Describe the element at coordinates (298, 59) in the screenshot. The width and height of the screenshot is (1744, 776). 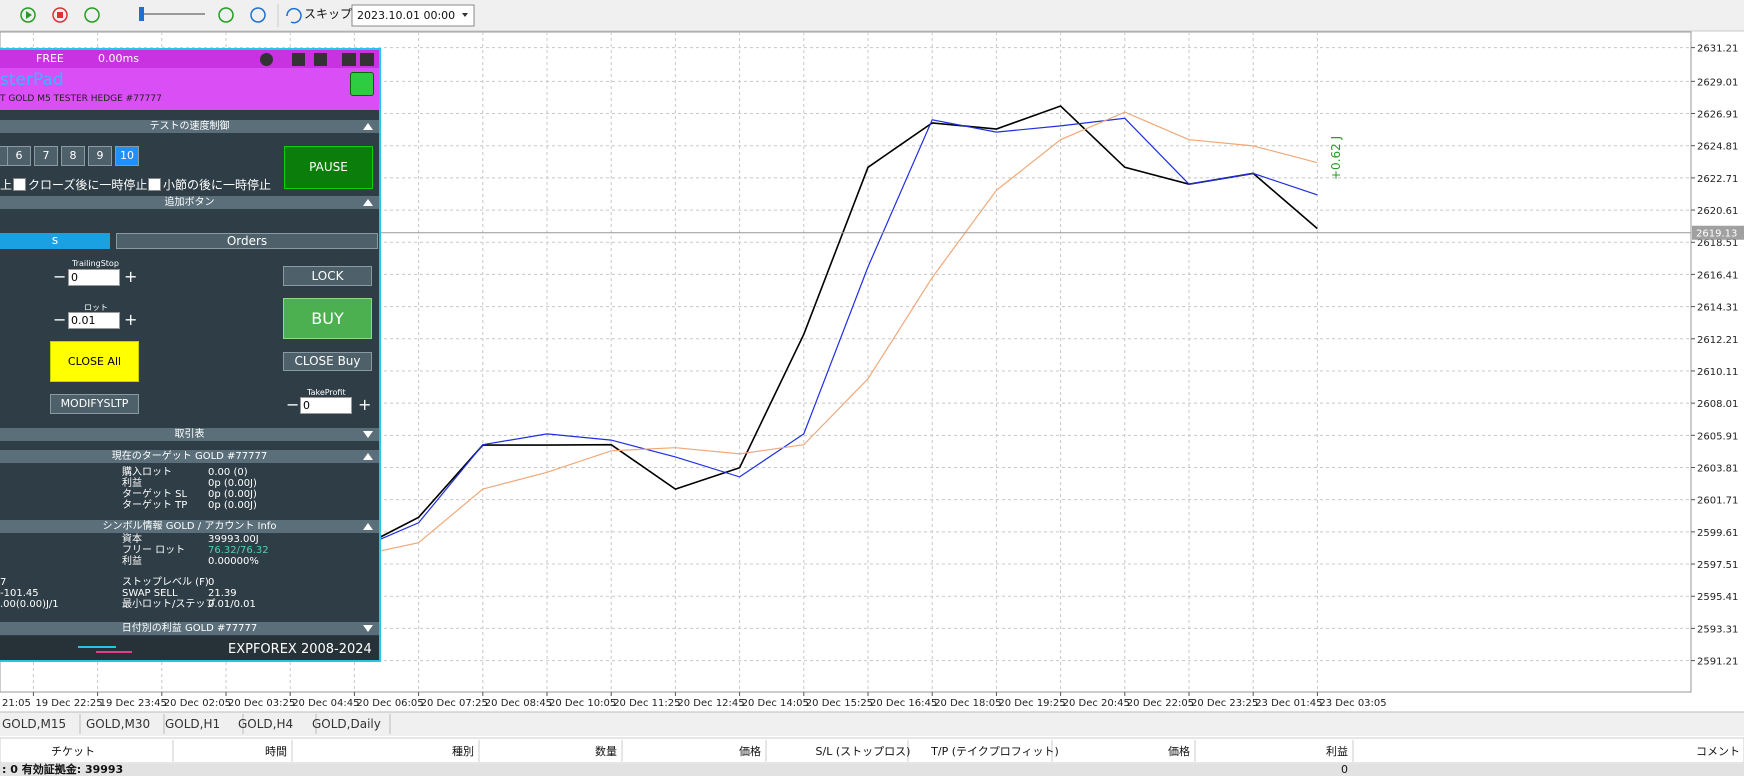
I see `help-icon` at that location.